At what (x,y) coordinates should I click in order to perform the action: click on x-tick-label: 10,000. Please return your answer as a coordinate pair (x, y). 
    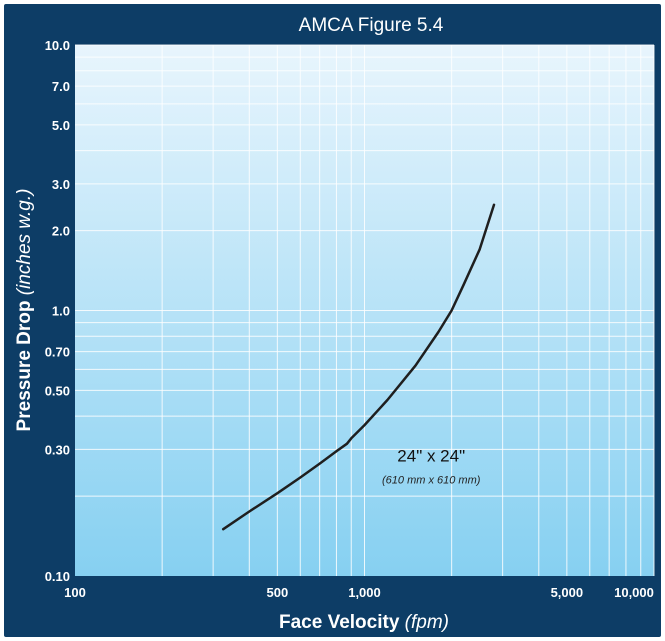
    Looking at the image, I should click on (634, 592).